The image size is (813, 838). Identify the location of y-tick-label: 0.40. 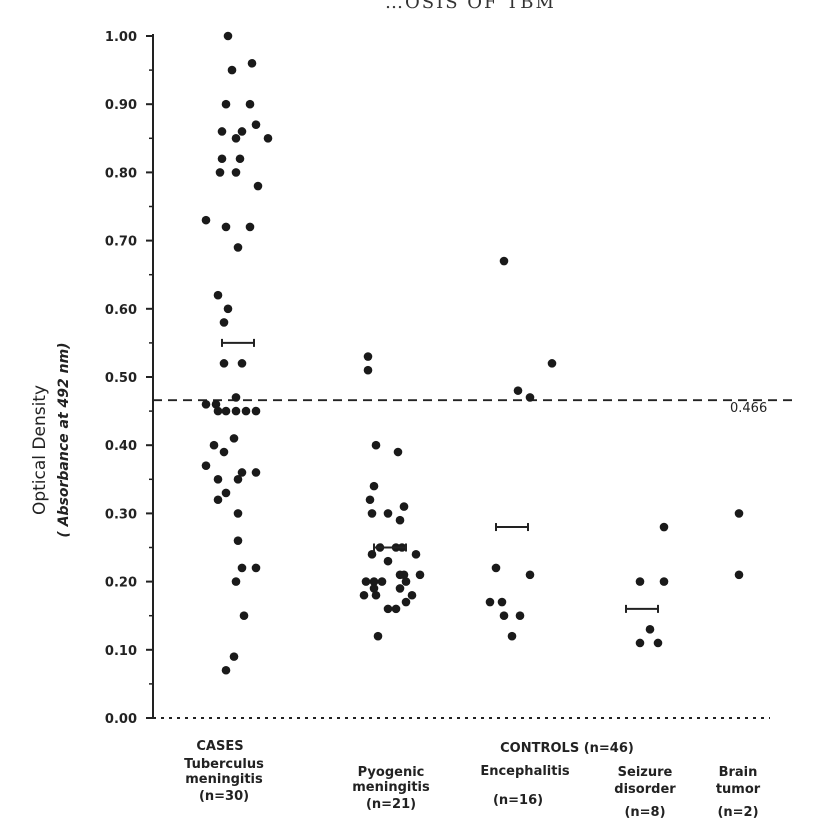
(121, 446).